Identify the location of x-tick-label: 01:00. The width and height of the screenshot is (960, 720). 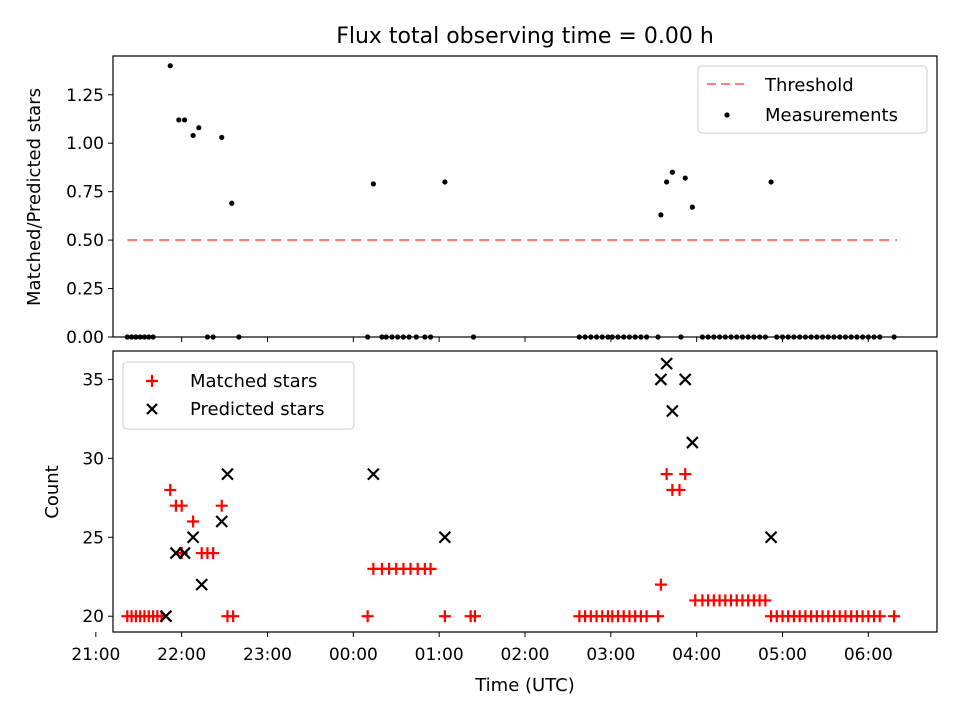
(439, 655).